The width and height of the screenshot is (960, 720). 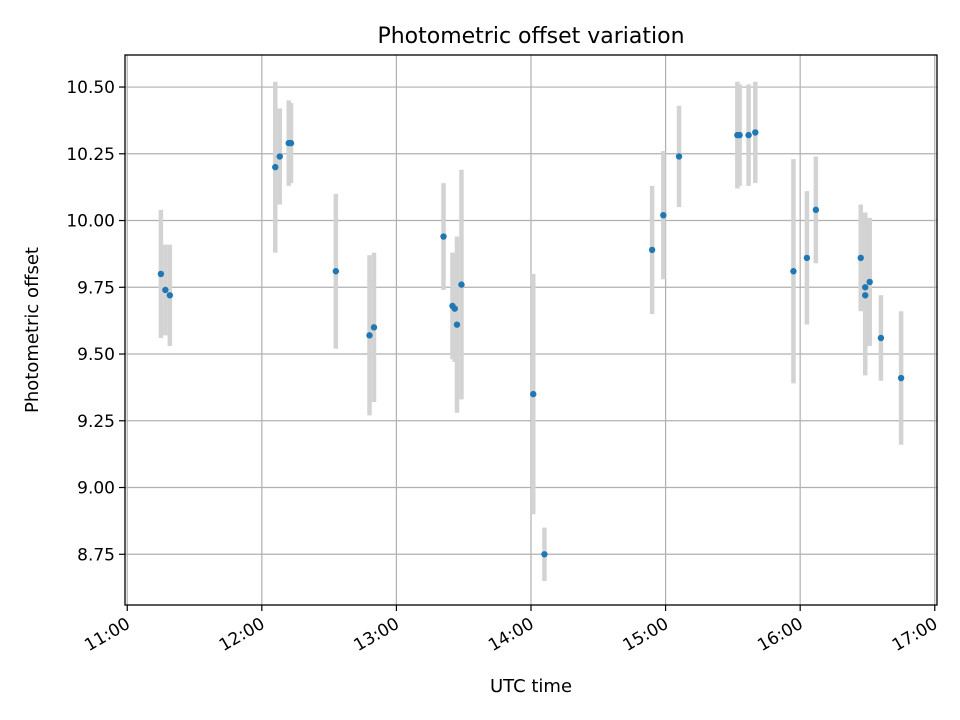 I want to click on y-axis-label: Photometric offset, so click(x=32, y=330).